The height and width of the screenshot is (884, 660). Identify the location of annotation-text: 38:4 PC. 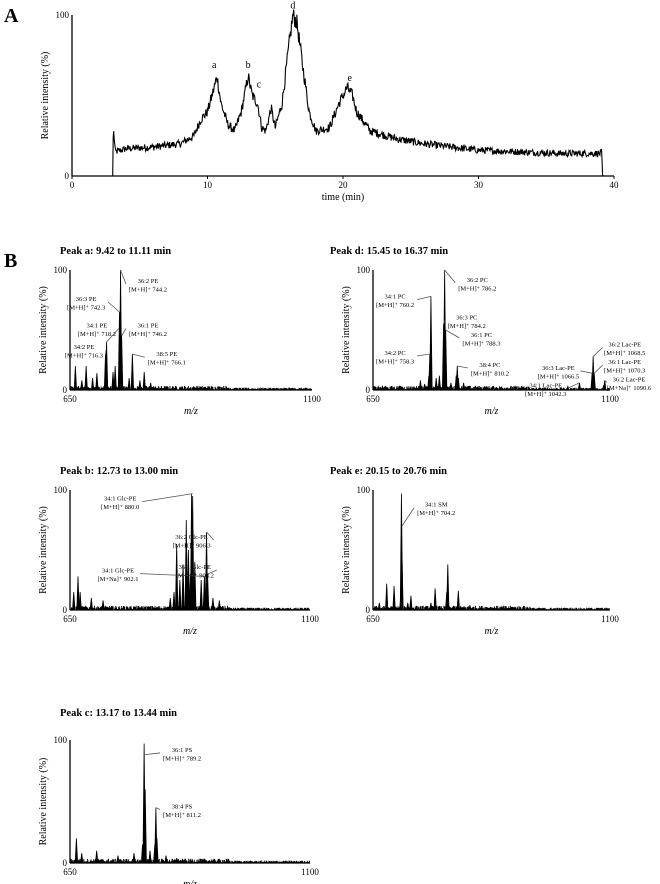
(489, 365).